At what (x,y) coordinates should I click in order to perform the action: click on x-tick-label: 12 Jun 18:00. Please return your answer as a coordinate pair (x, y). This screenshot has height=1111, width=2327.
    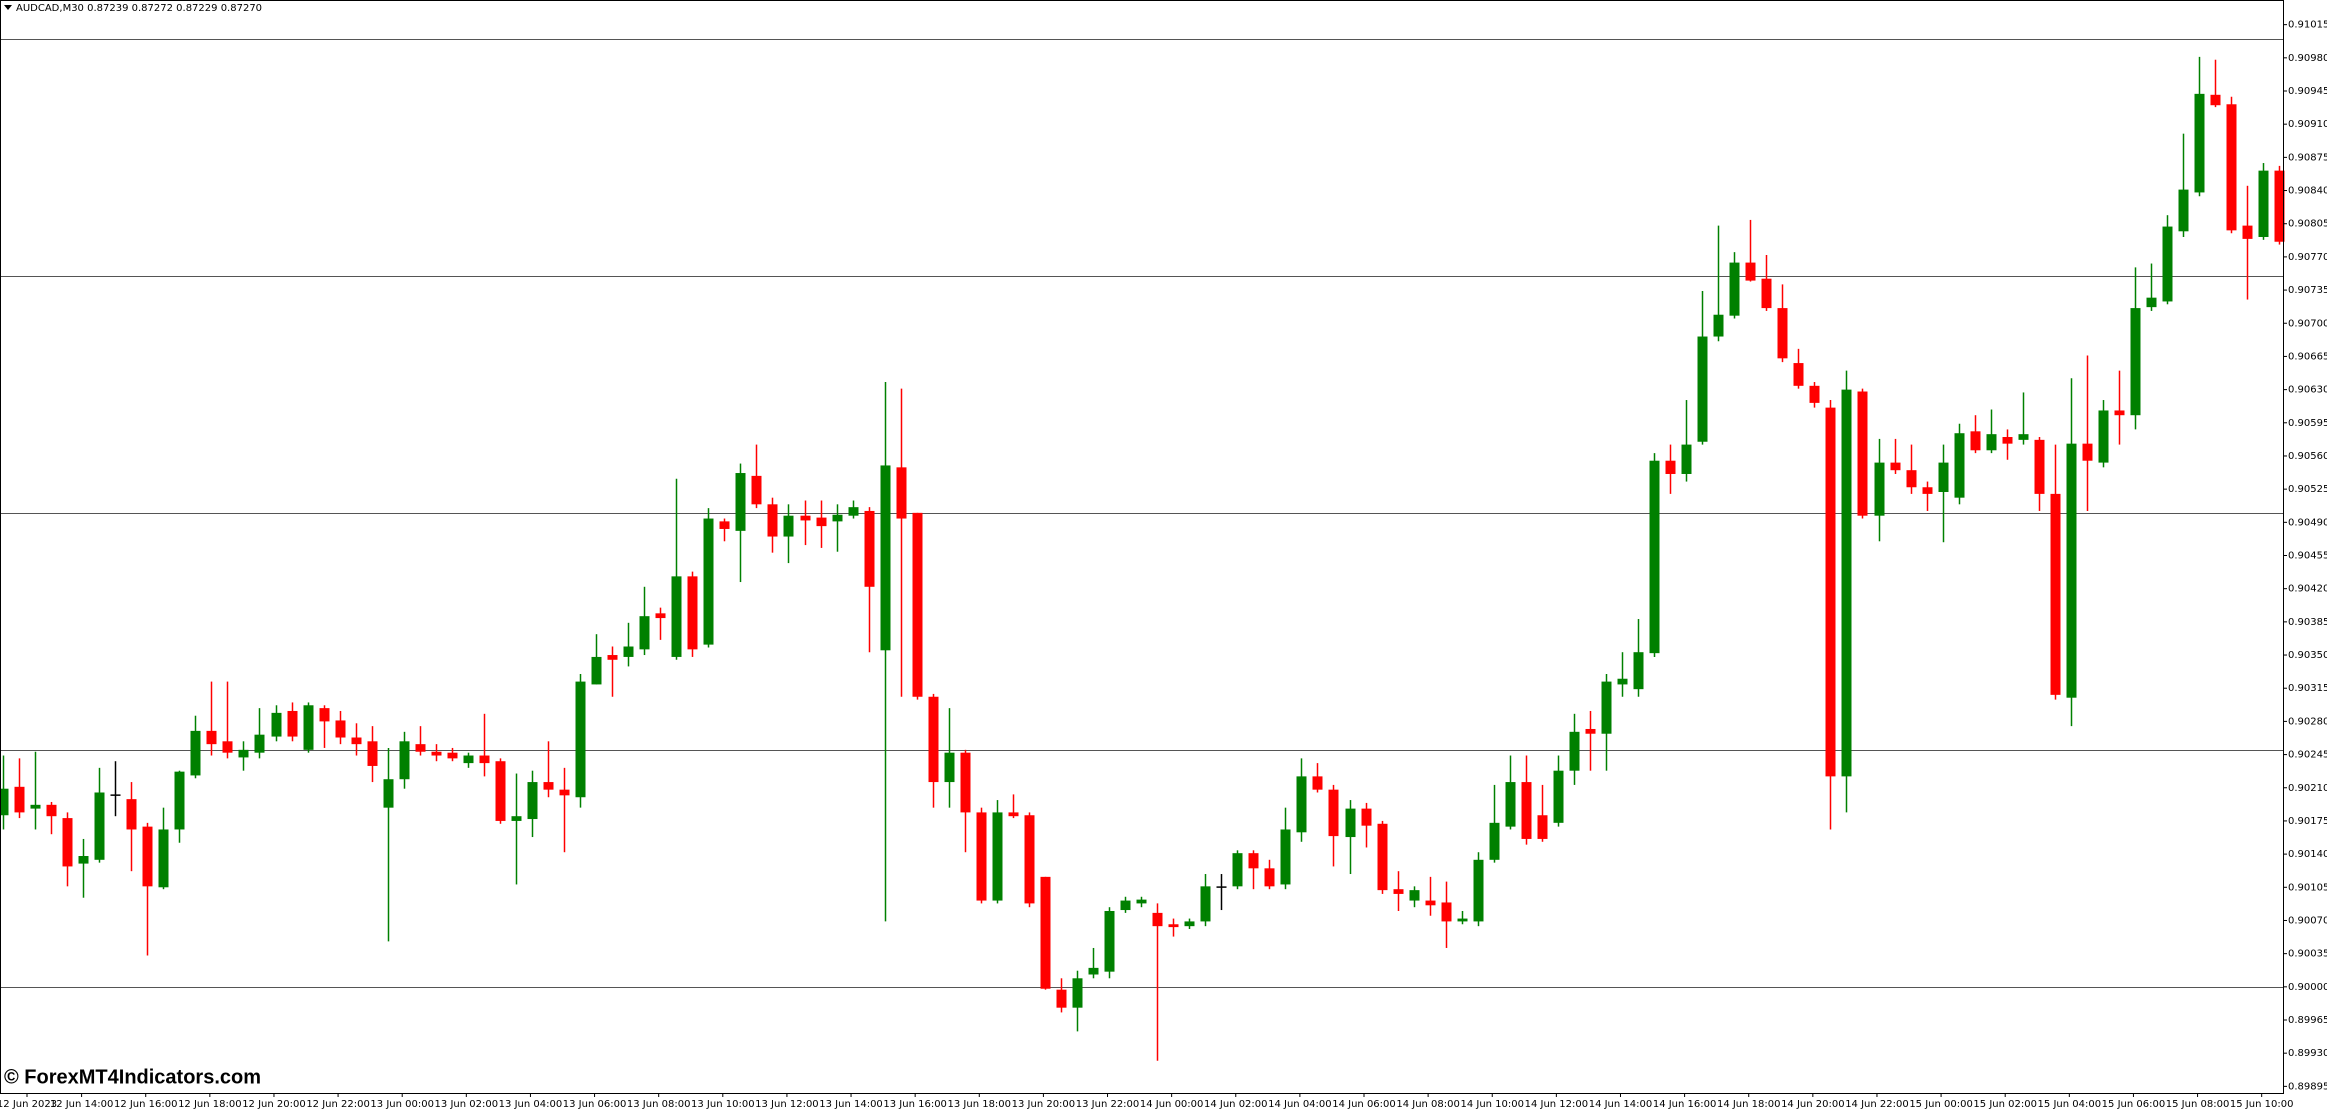
    Looking at the image, I should click on (210, 1104).